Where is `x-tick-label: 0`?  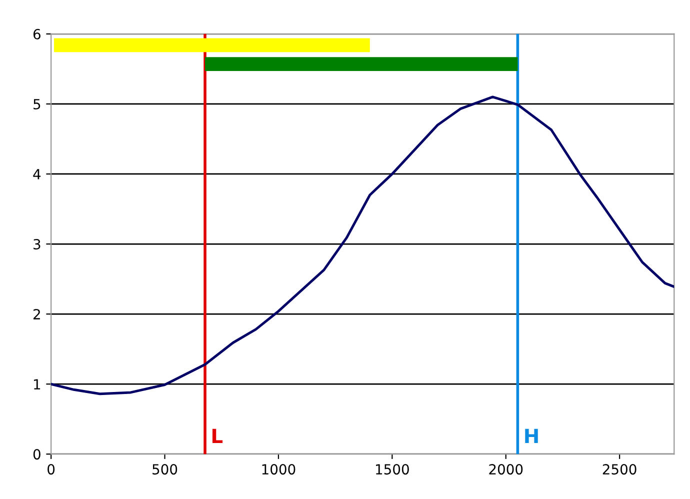
x-tick-label: 0 is located at coordinates (51, 469).